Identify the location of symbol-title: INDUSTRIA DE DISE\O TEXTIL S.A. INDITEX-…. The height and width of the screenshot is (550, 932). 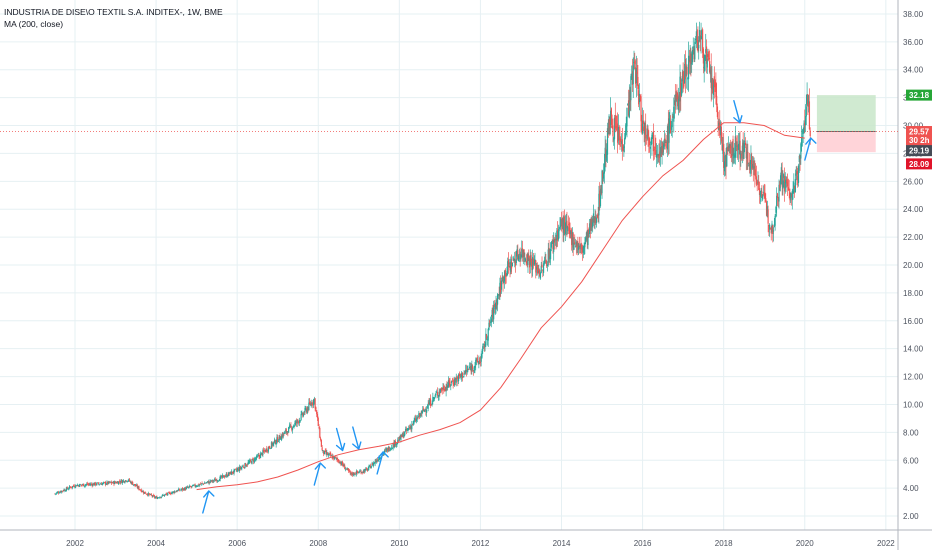
(113, 12).